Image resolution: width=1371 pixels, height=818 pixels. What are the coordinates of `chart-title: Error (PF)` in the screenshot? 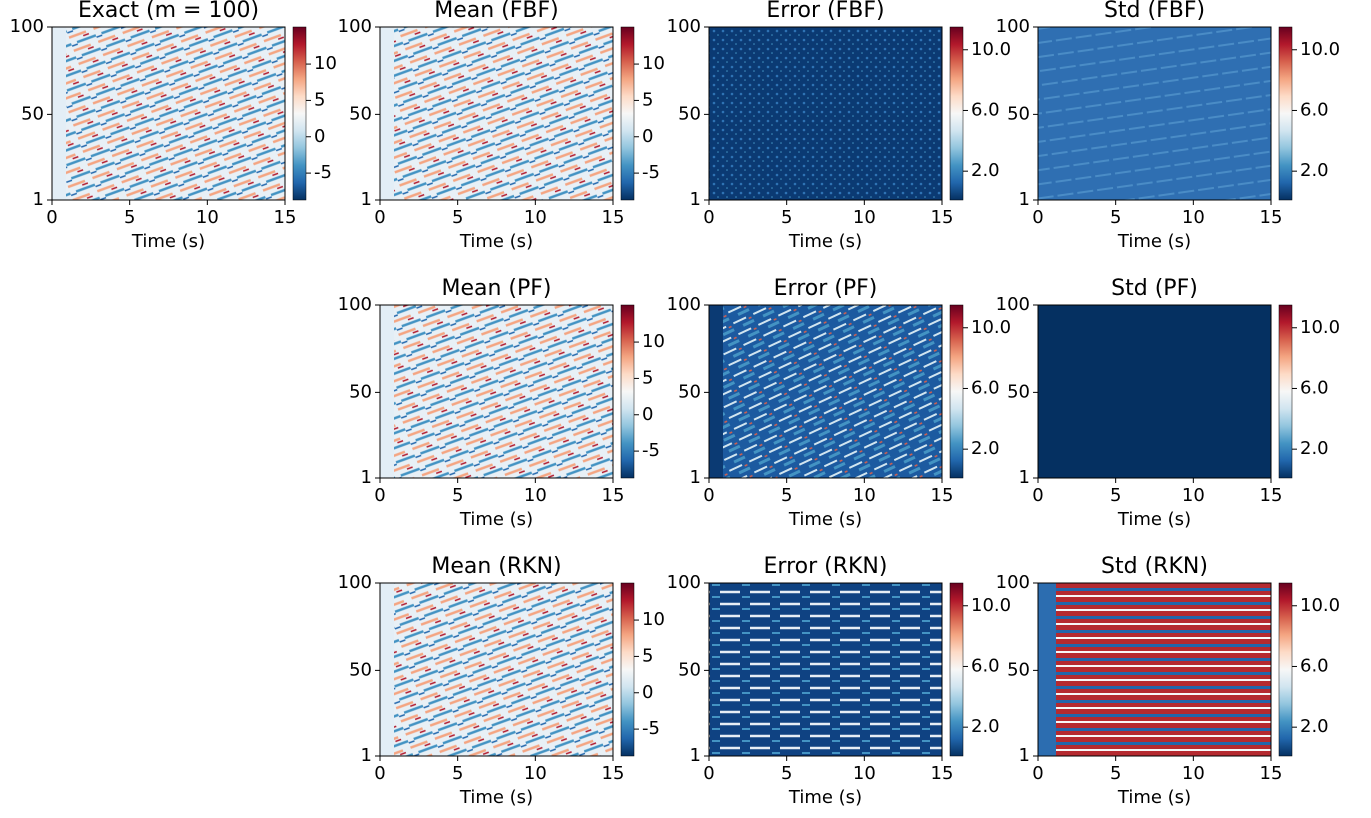 It's located at (826, 288).